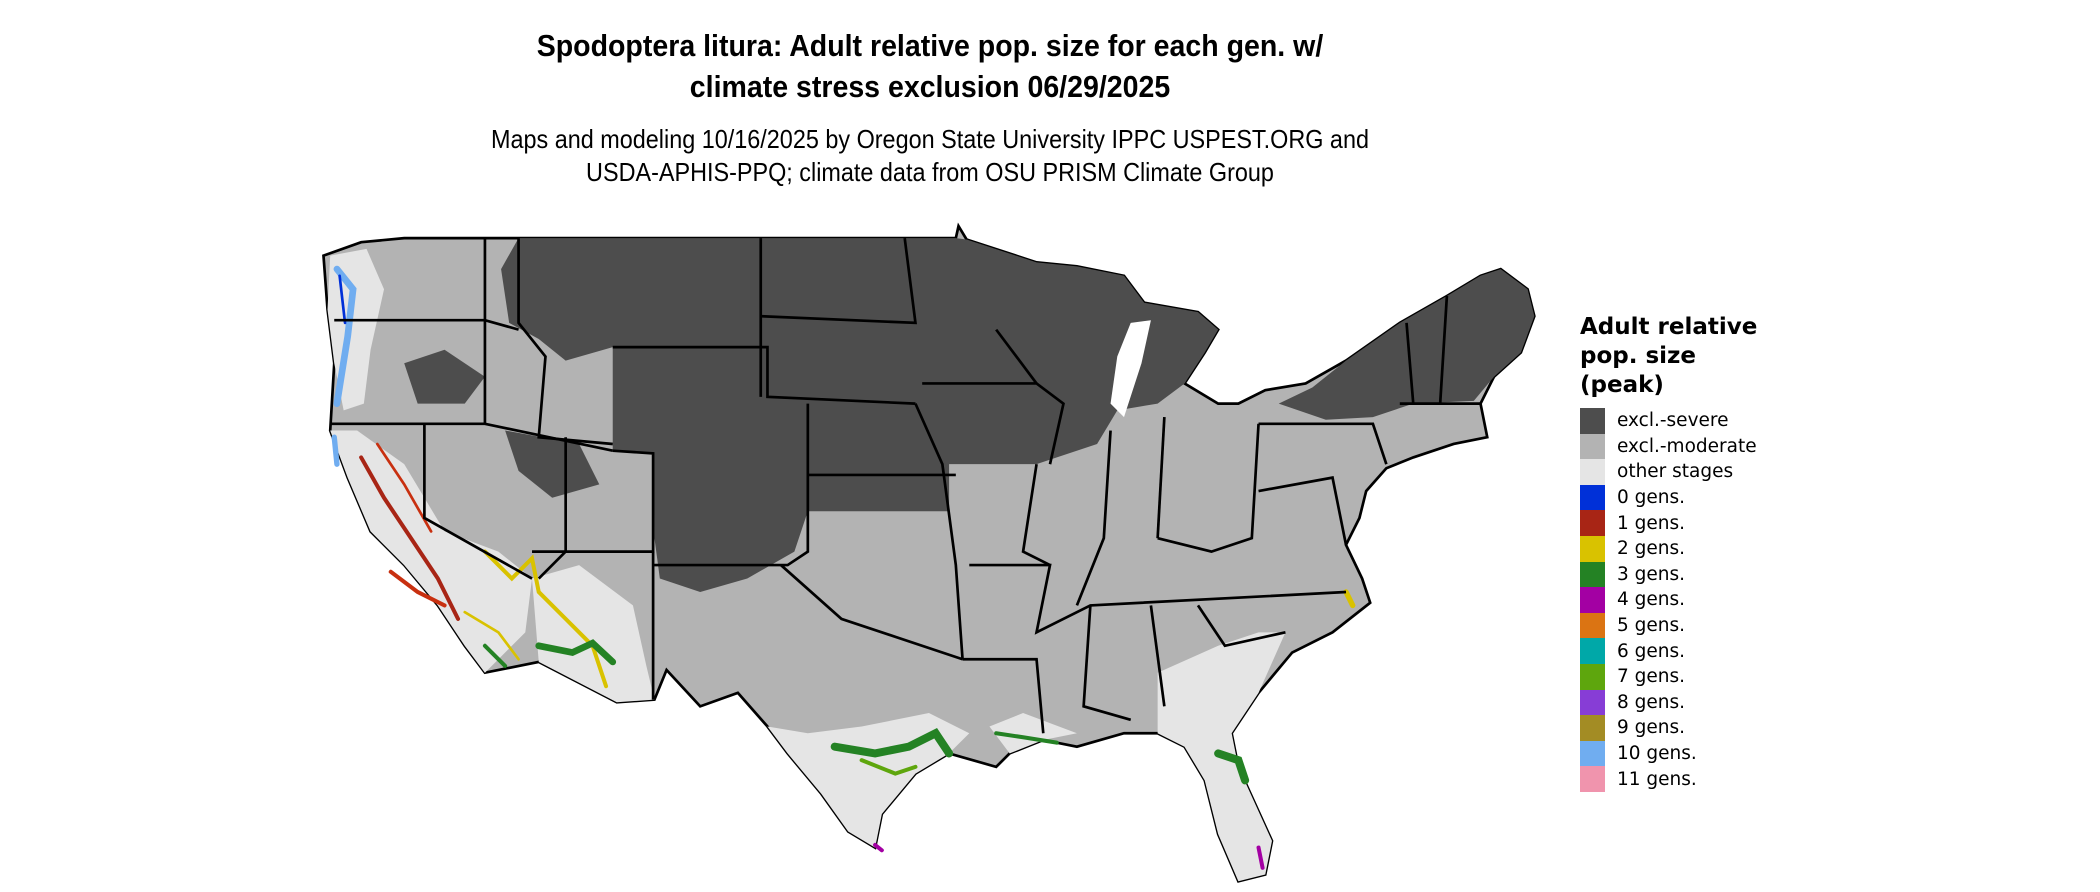 This screenshot has width=2100, height=892. I want to click on legend-label: 4 gens., so click(1651, 600).